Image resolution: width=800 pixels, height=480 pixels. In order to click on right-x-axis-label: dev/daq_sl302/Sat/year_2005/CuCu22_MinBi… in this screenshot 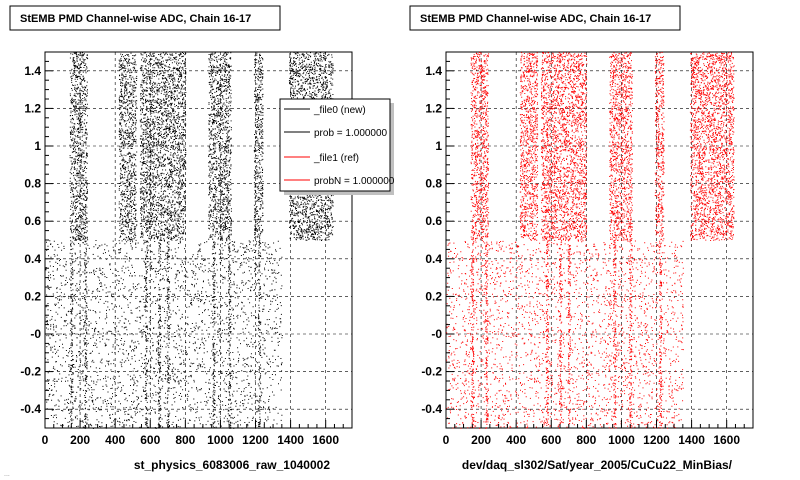, I will do `click(597, 465)`.